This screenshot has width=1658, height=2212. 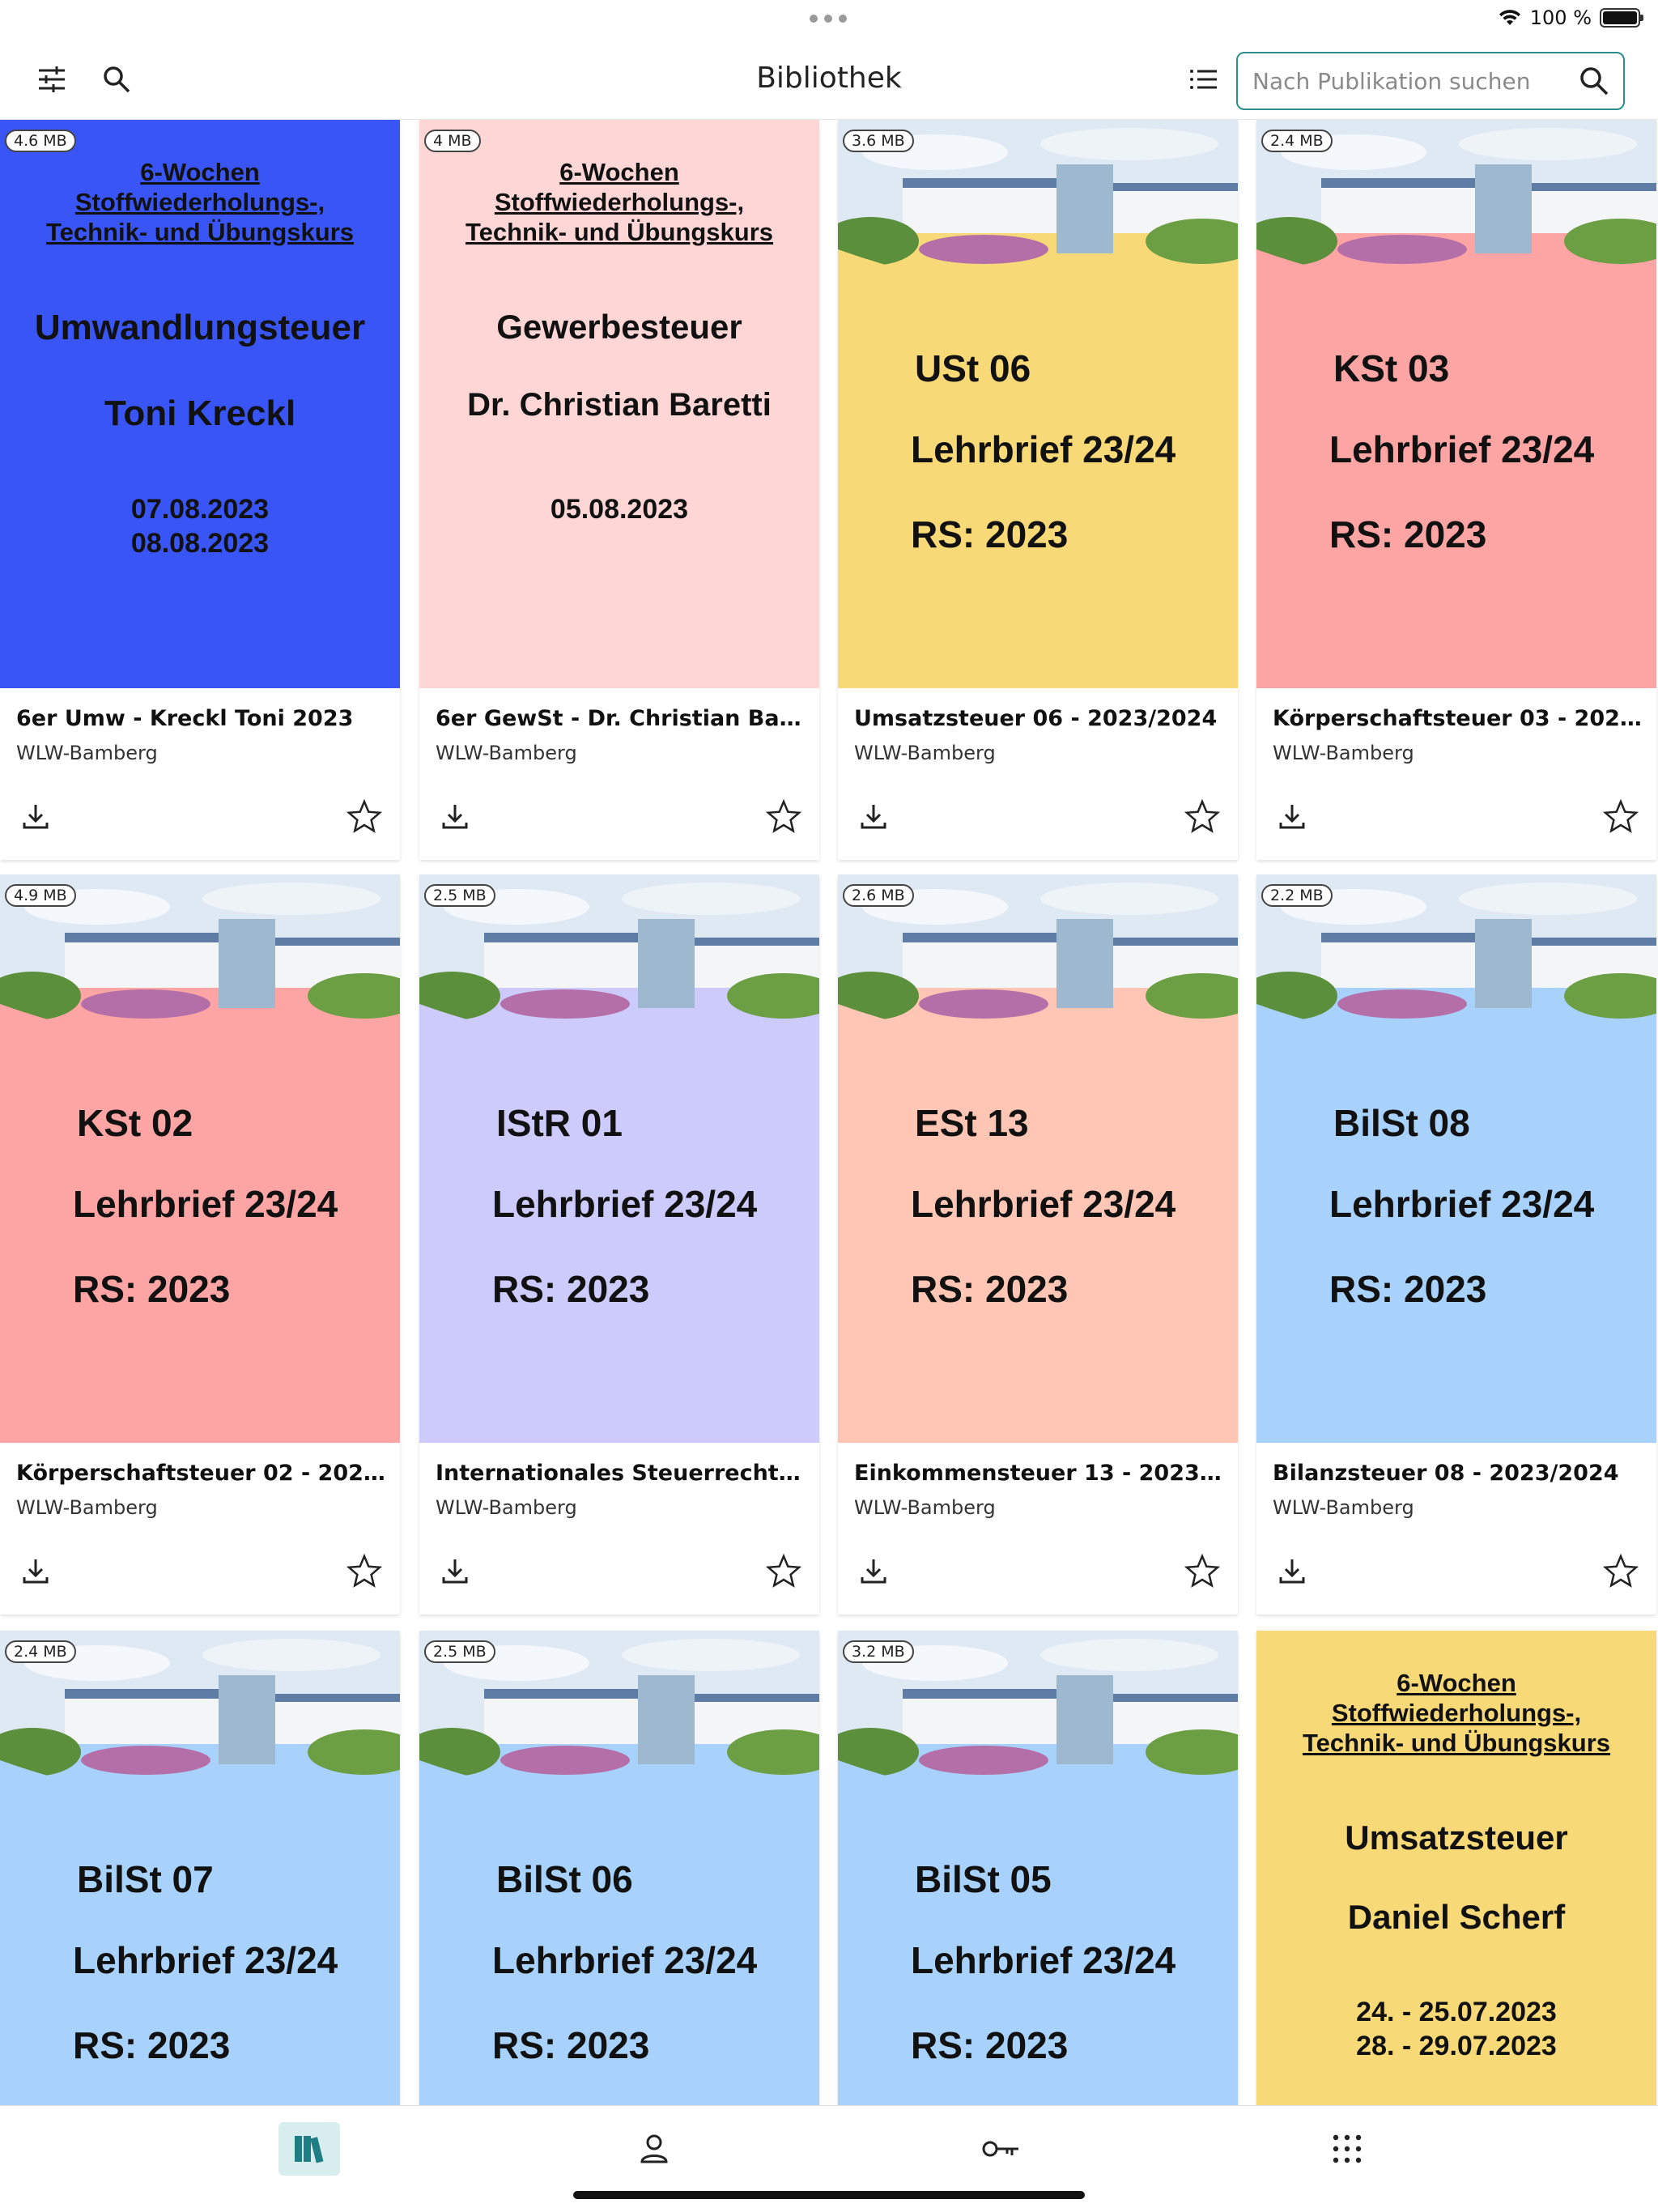 What do you see at coordinates (619, 1159) in the screenshot?
I see `publication-cover: 2.5 MB IStR 01 Lehrbrief 23/24 RS: 2023` at bounding box center [619, 1159].